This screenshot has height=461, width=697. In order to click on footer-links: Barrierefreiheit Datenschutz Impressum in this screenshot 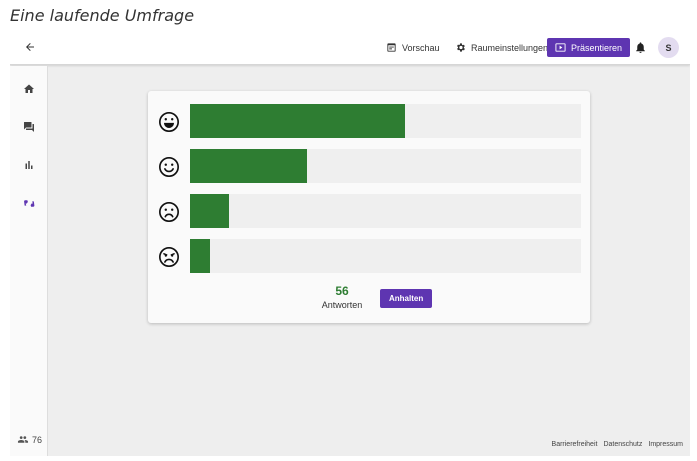, I will do `click(617, 444)`.